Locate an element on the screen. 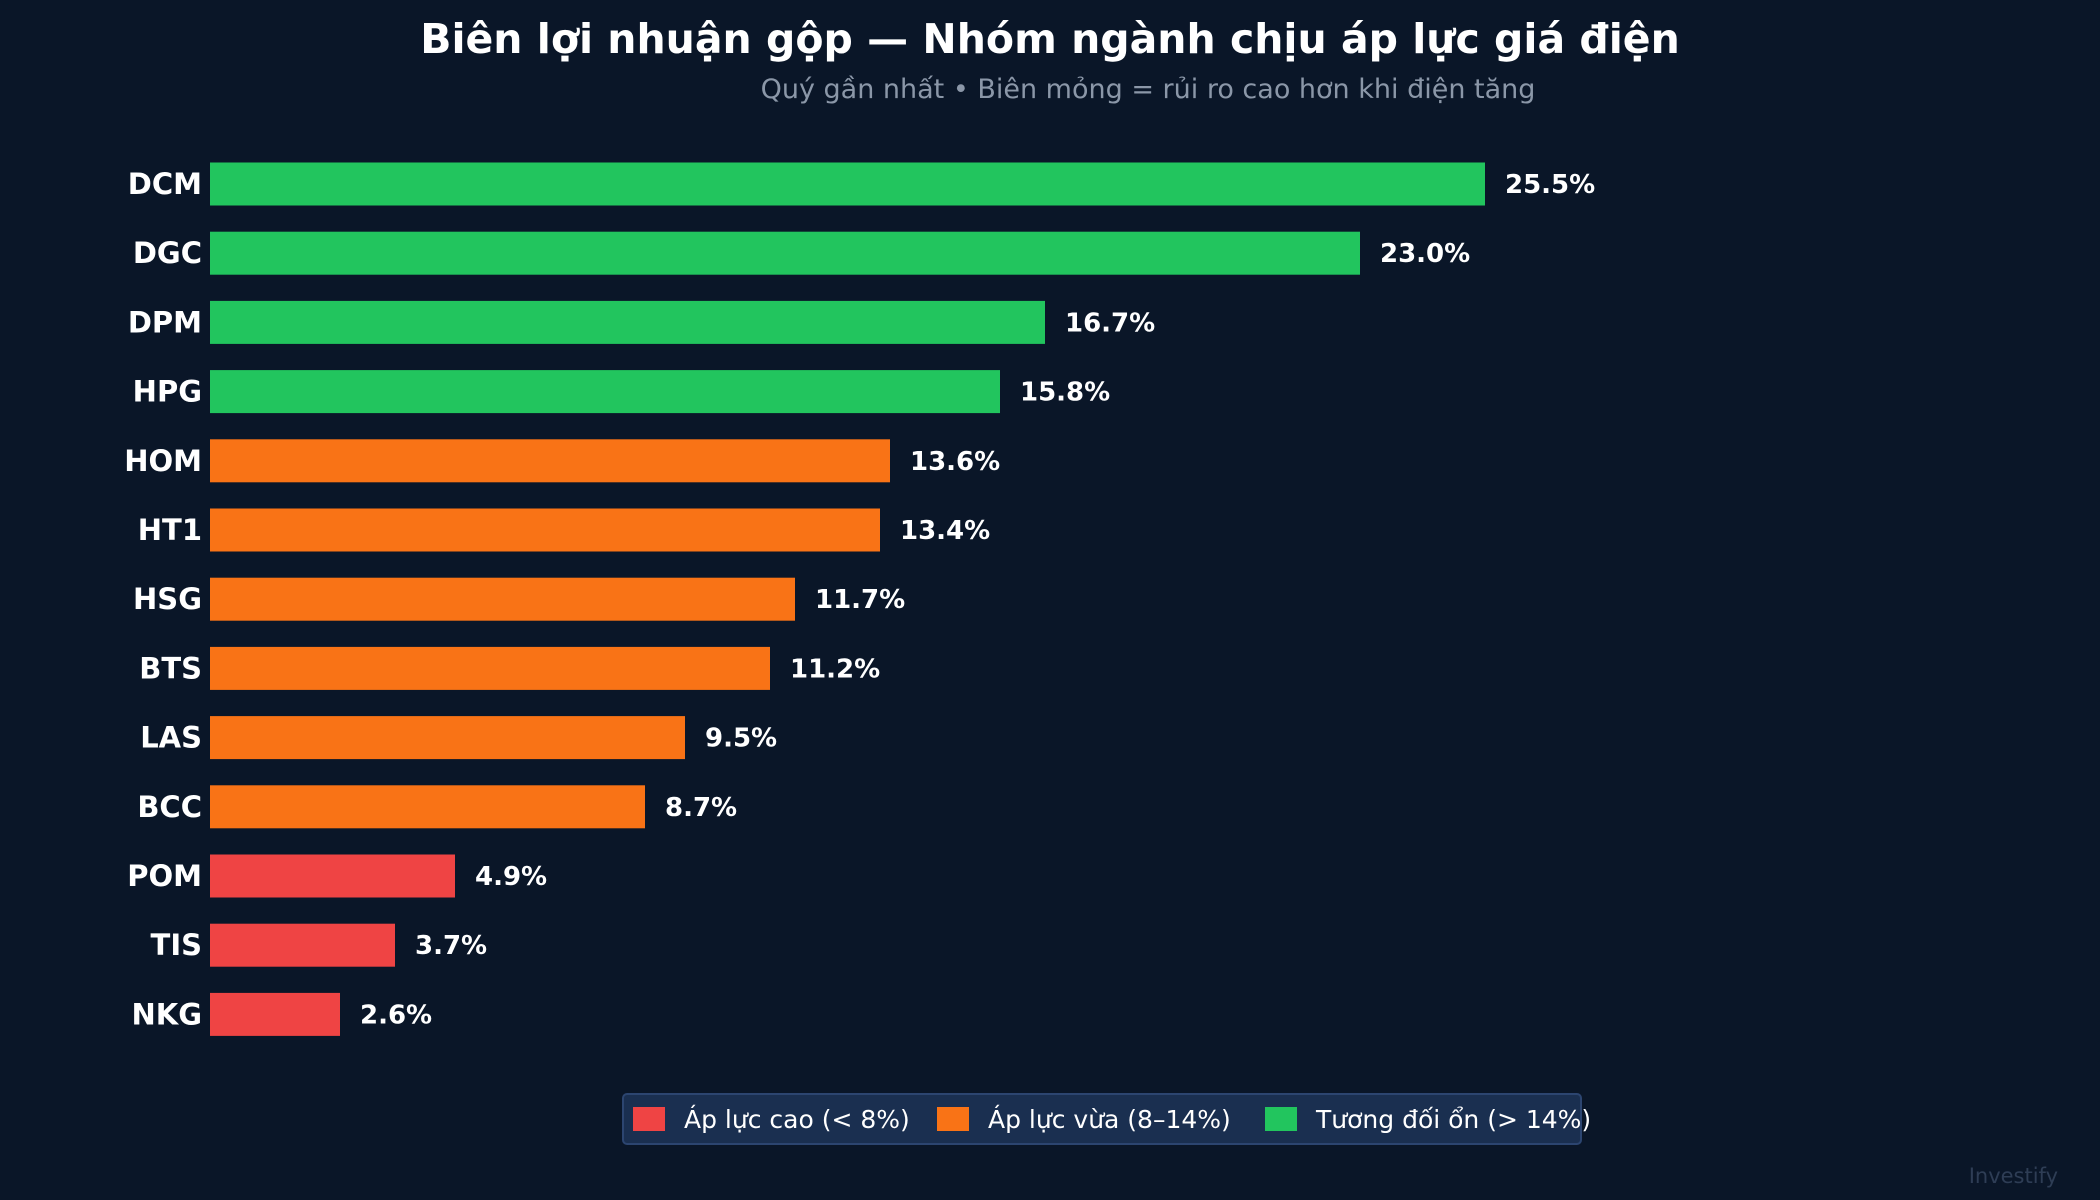 This screenshot has height=1200, width=2100. value-label-pom: 4.9% is located at coordinates (511, 877).